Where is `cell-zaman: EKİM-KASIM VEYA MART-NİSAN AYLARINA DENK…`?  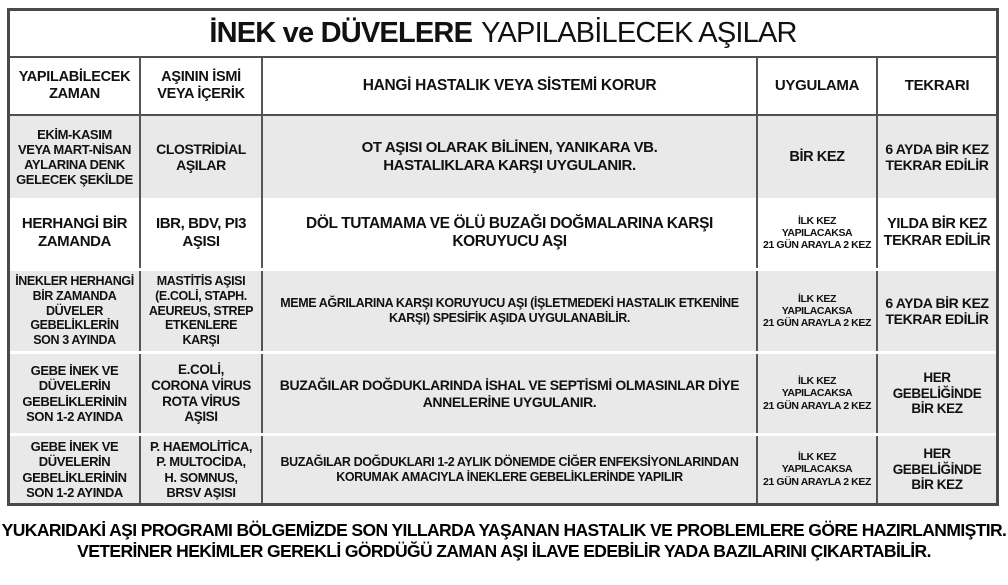 cell-zaman: EKİM-KASIM VEYA MART-NİSAN AYLARINA DENK… is located at coordinates (75, 157).